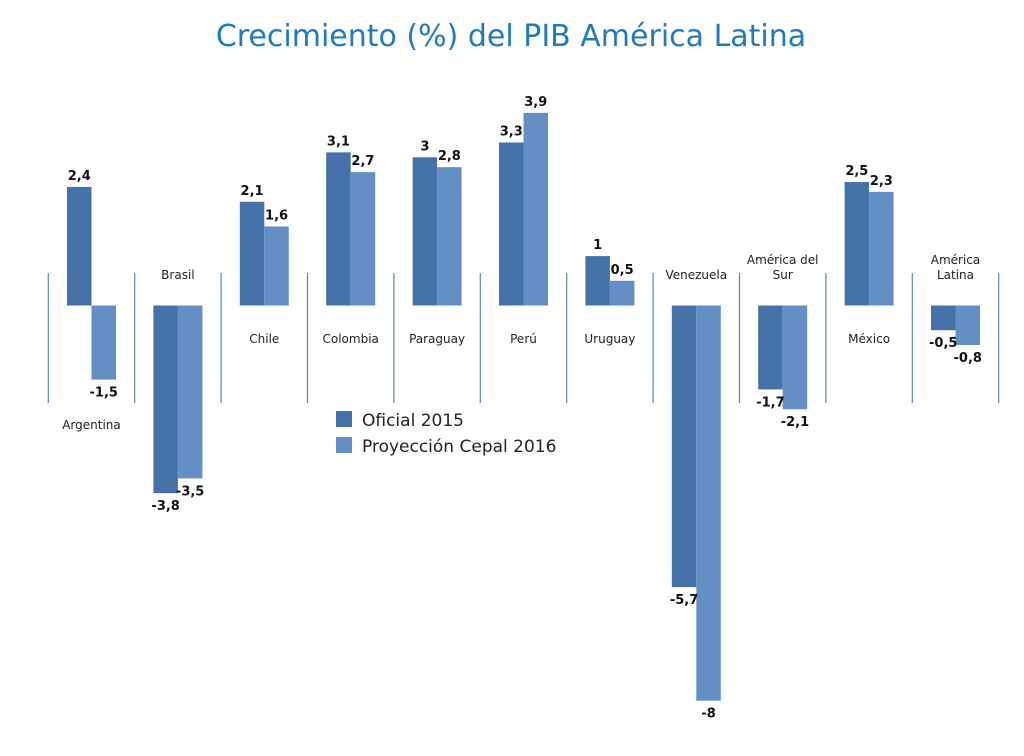 The height and width of the screenshot is (756, 1024). I want to click on bar-uruguay-oficial-2015, so click(597, 281).